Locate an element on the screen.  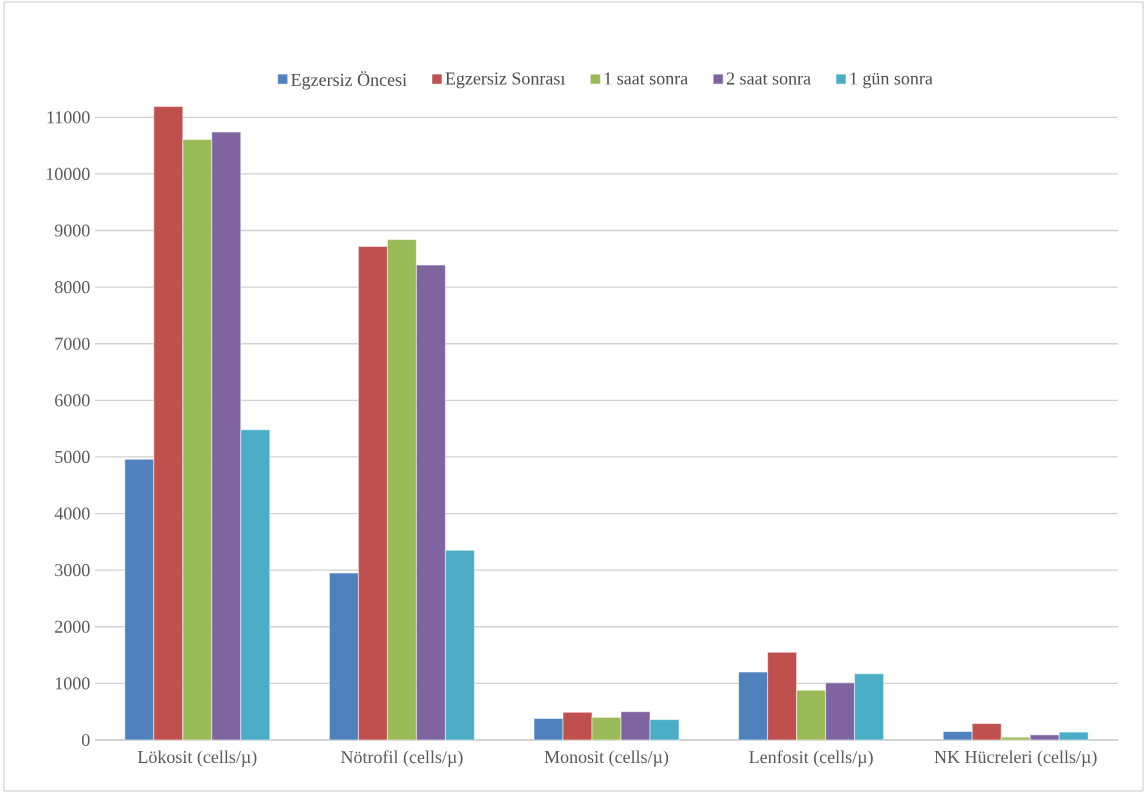
x-tick-label: Monosit (cells/µ) is located at coordinates (606, 758).